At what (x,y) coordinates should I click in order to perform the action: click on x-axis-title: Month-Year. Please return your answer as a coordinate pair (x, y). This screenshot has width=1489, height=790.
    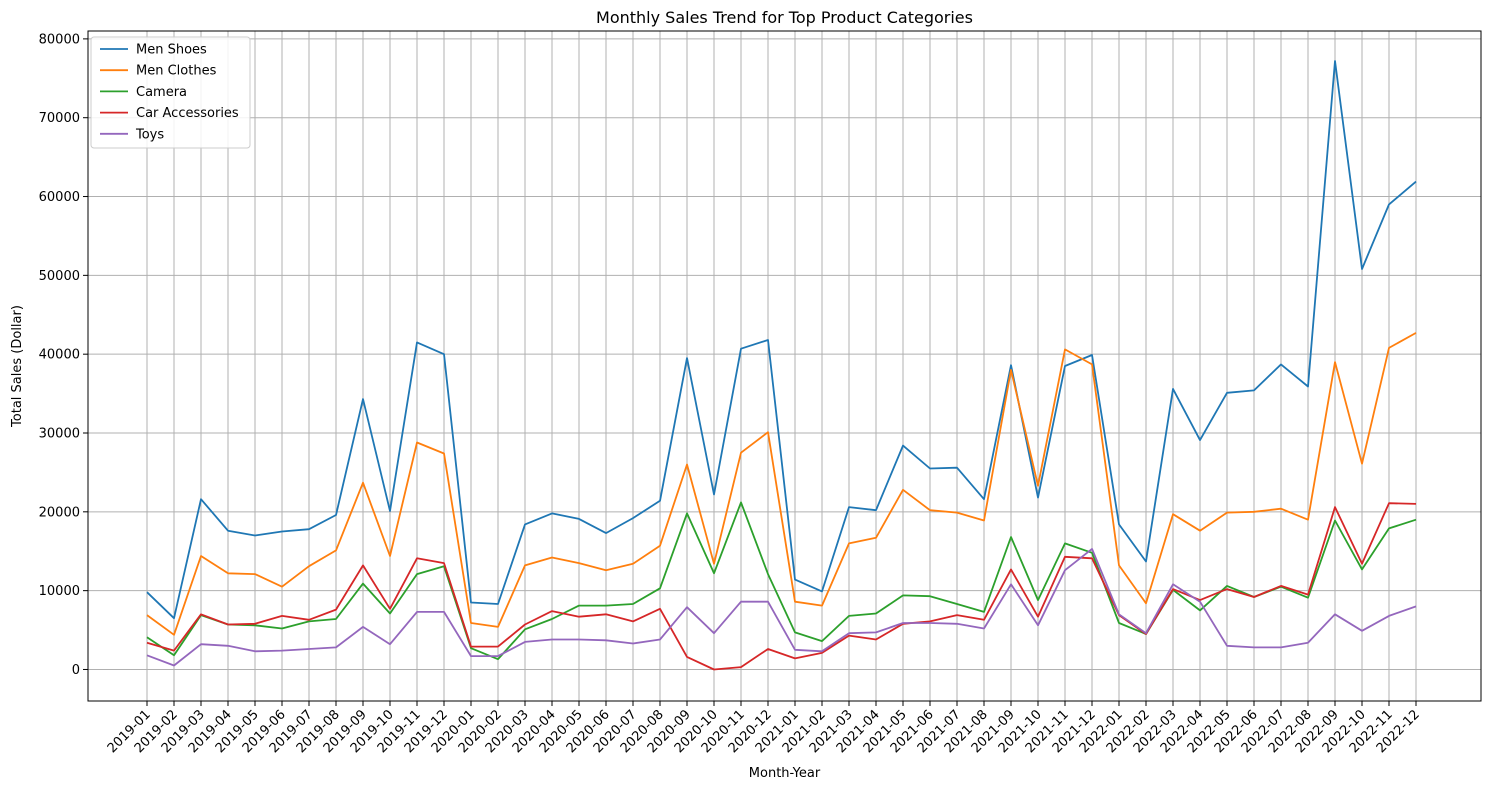
    Looking at the image, I should click on (785, 773).